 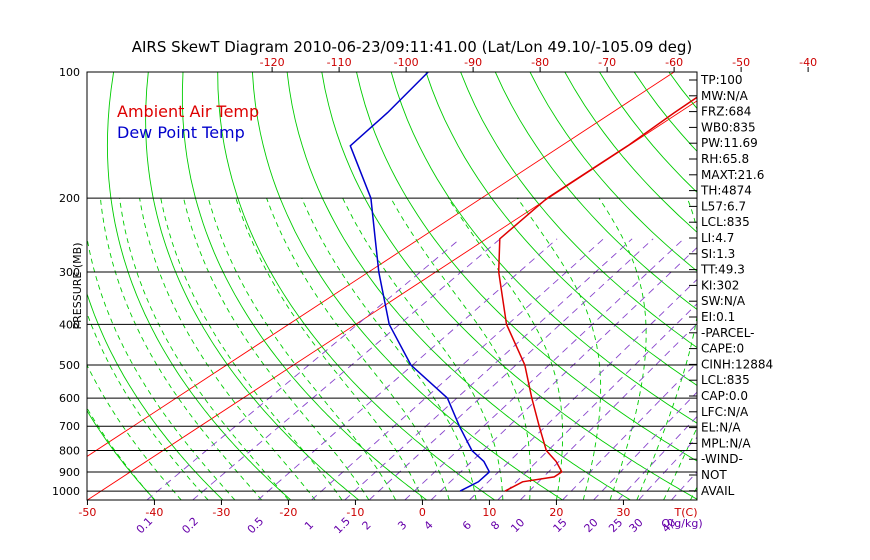 What do you see at coordinates (556, 512) in the screenshot?
I see `bottom-temp-label: 20` at bounding box center [556, 512].